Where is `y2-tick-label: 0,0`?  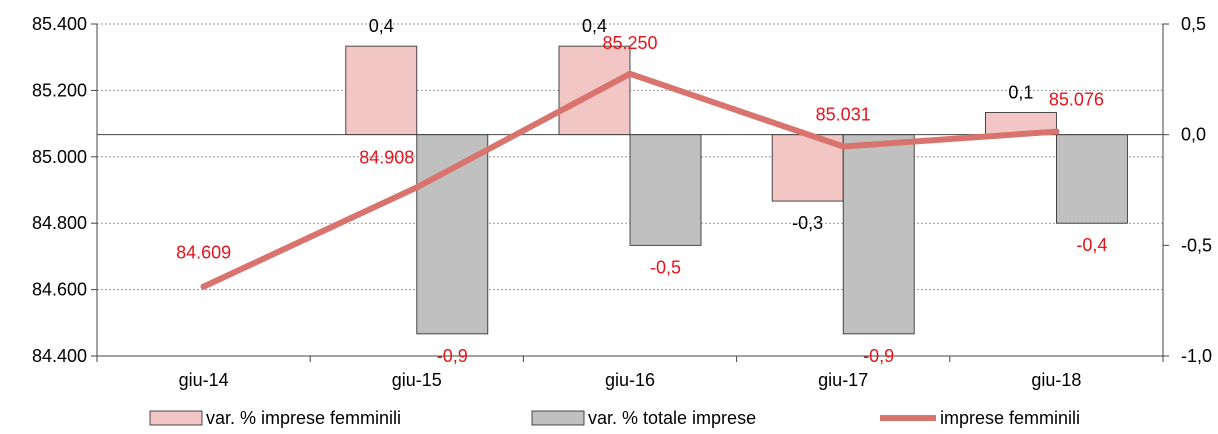 y2-tick-label: 0,0 is located at coordinates (1193, 135).